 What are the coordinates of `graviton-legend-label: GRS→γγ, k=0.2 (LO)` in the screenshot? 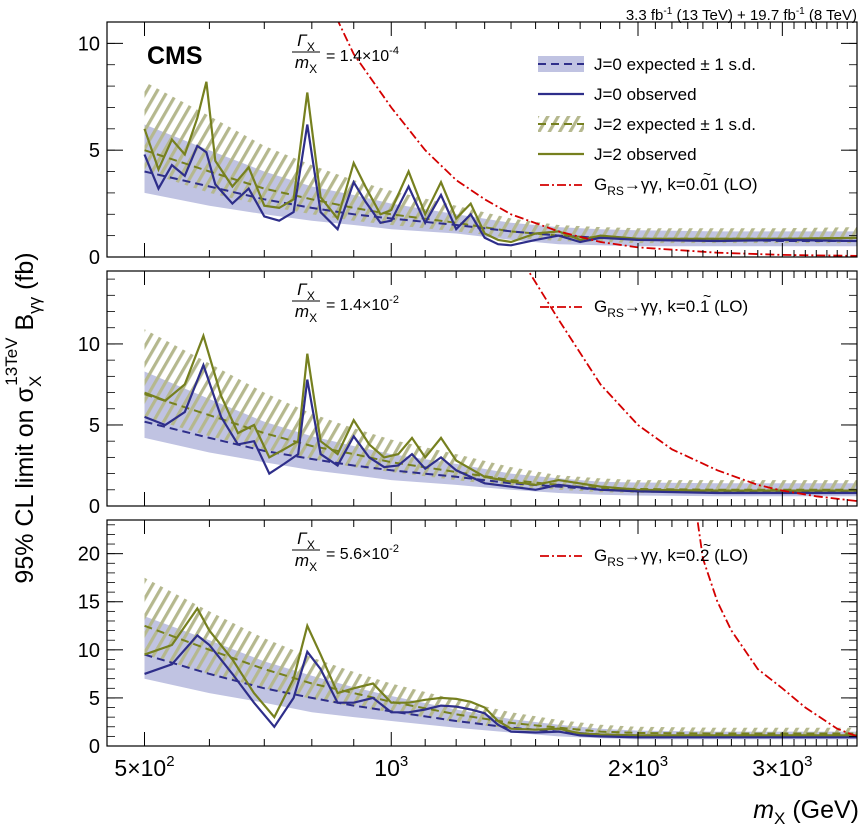 It's located at (671, 557).